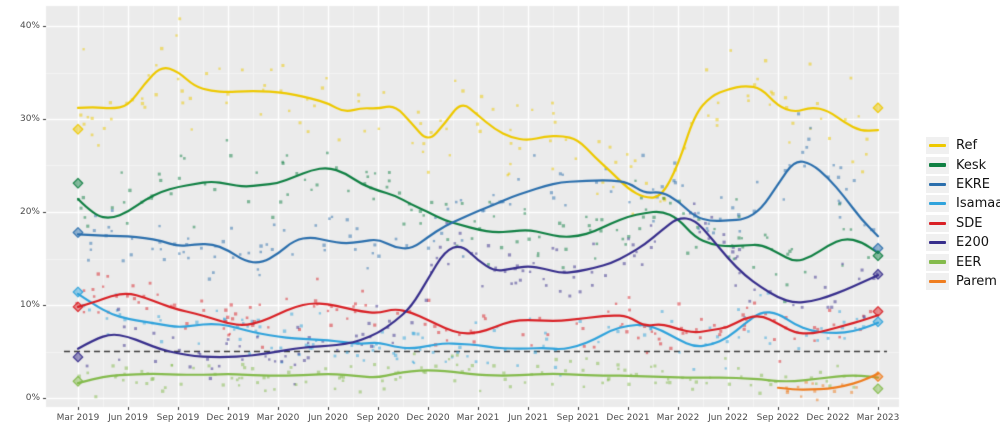 Image resolution: width=1000 pixels, height=444 pixels. What do you see at coordinates (78, 418) in the screenshot?
I see `x-tick-label: Mar 2019` at bounding box center [78, 418].